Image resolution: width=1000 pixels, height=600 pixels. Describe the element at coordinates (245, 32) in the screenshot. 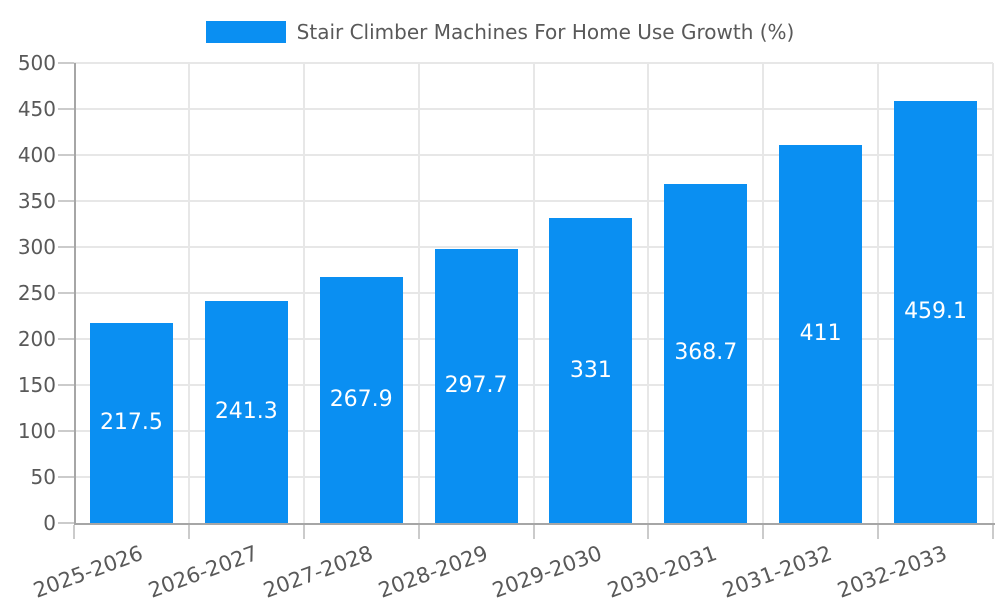

I see `legend-swatch` at that location.